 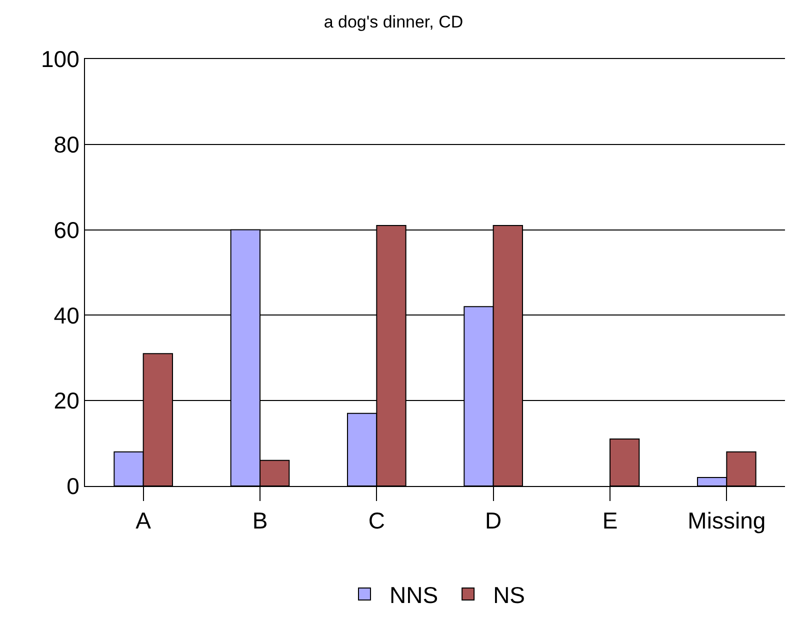 What do you see at coordinates (73, 486) in the screenshot?
I see `y-tick-label: 0` at bounding box center [73, 486].